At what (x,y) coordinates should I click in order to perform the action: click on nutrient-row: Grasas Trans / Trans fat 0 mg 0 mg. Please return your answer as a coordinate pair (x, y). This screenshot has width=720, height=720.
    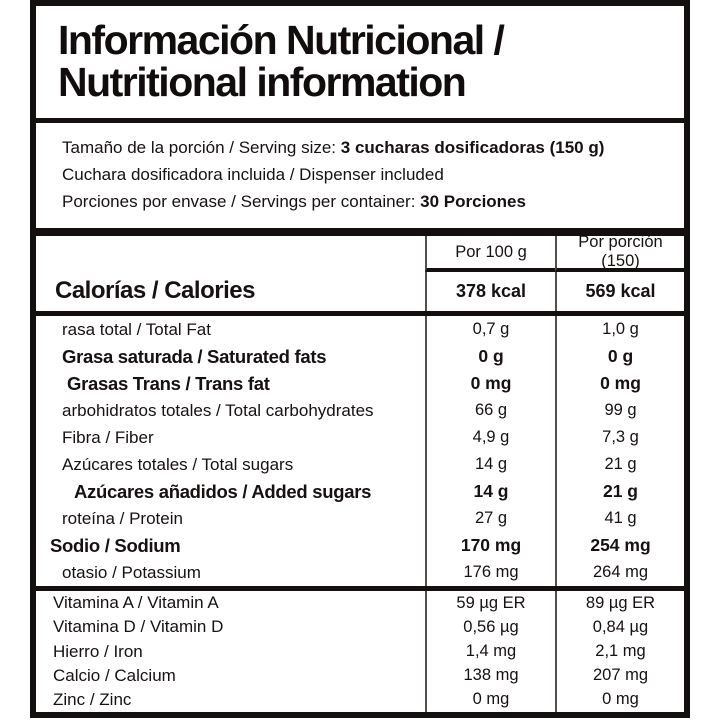
    Looking at the image, I should click on (360, 383).